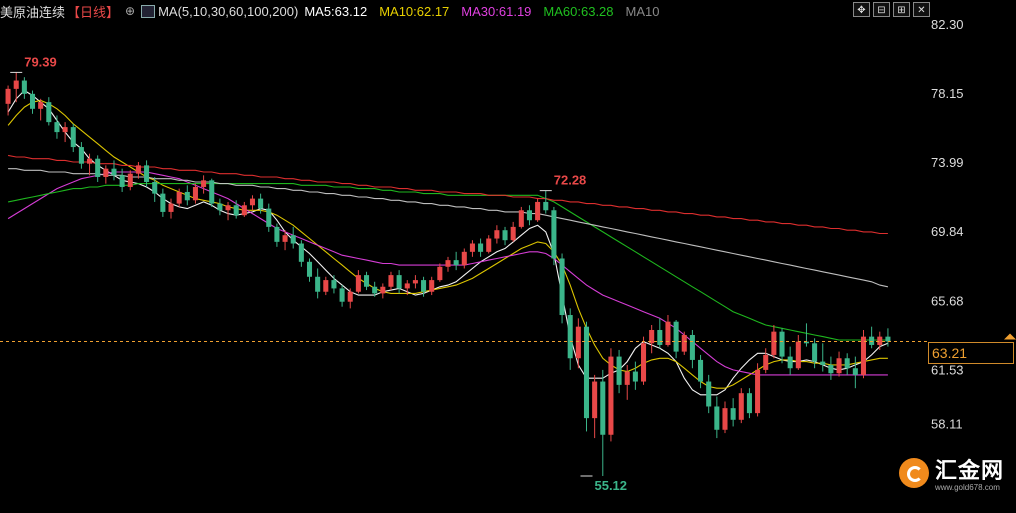 The height and width of the screenshot is (513, 1016). Describe the element at coordinates (901, 9) in the screenshot. I see `zoom-in-icon: ⊞` at that location.